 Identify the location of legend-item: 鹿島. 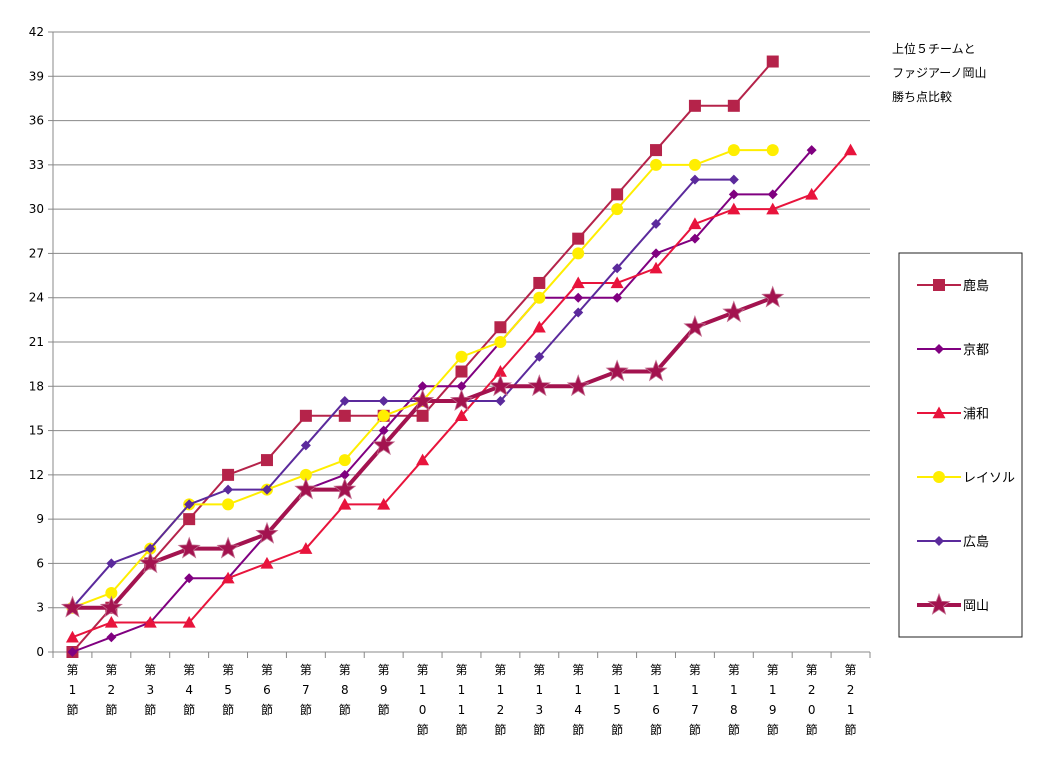
(953, 286).